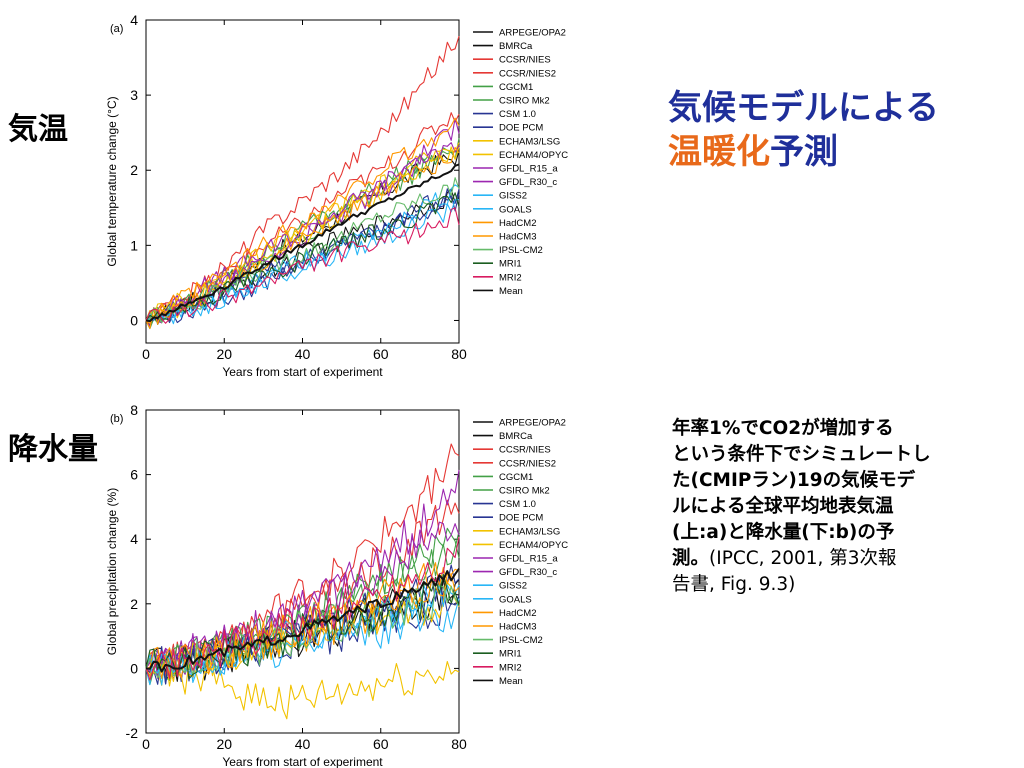  Describe the element at coordinates (734, 584) in the screenshot. I see `caption-source-2: 告書, Fig. 9.3)` at that location.